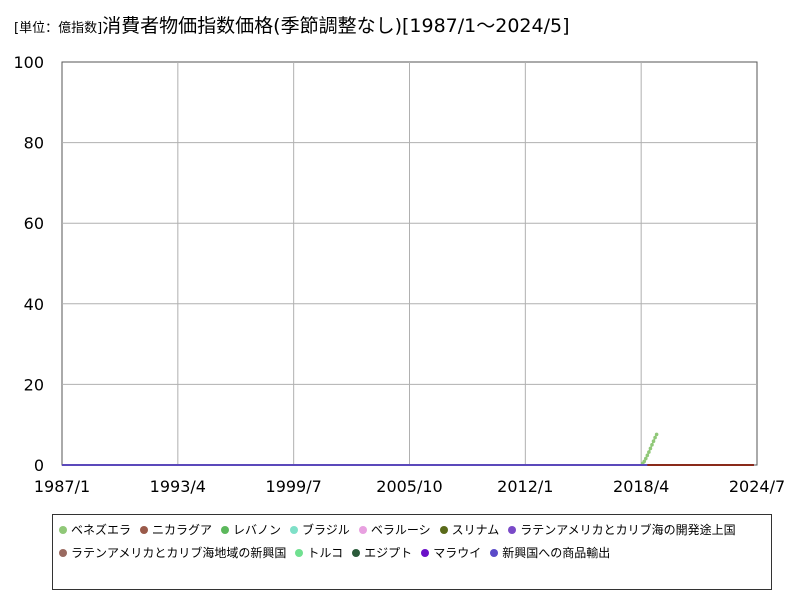 The image size is (800, 600). I want to click on legend-label: レバノン, so click(257, 530).